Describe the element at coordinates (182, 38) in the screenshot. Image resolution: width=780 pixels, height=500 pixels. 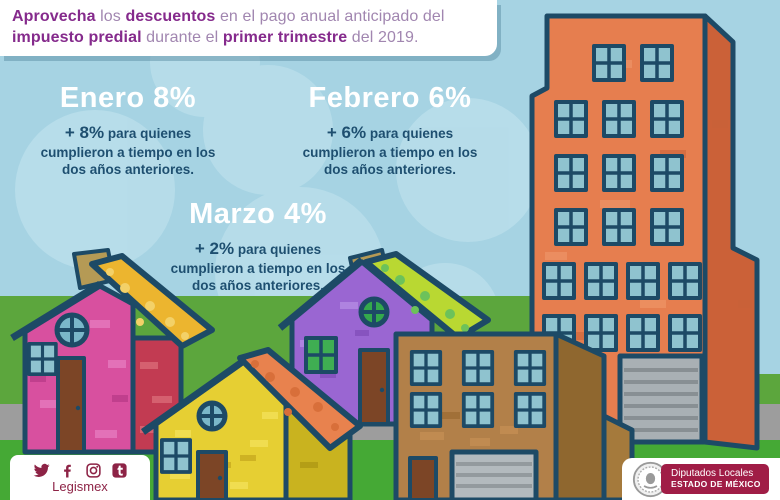
I see `banner-text-segment: durante el` at that location.